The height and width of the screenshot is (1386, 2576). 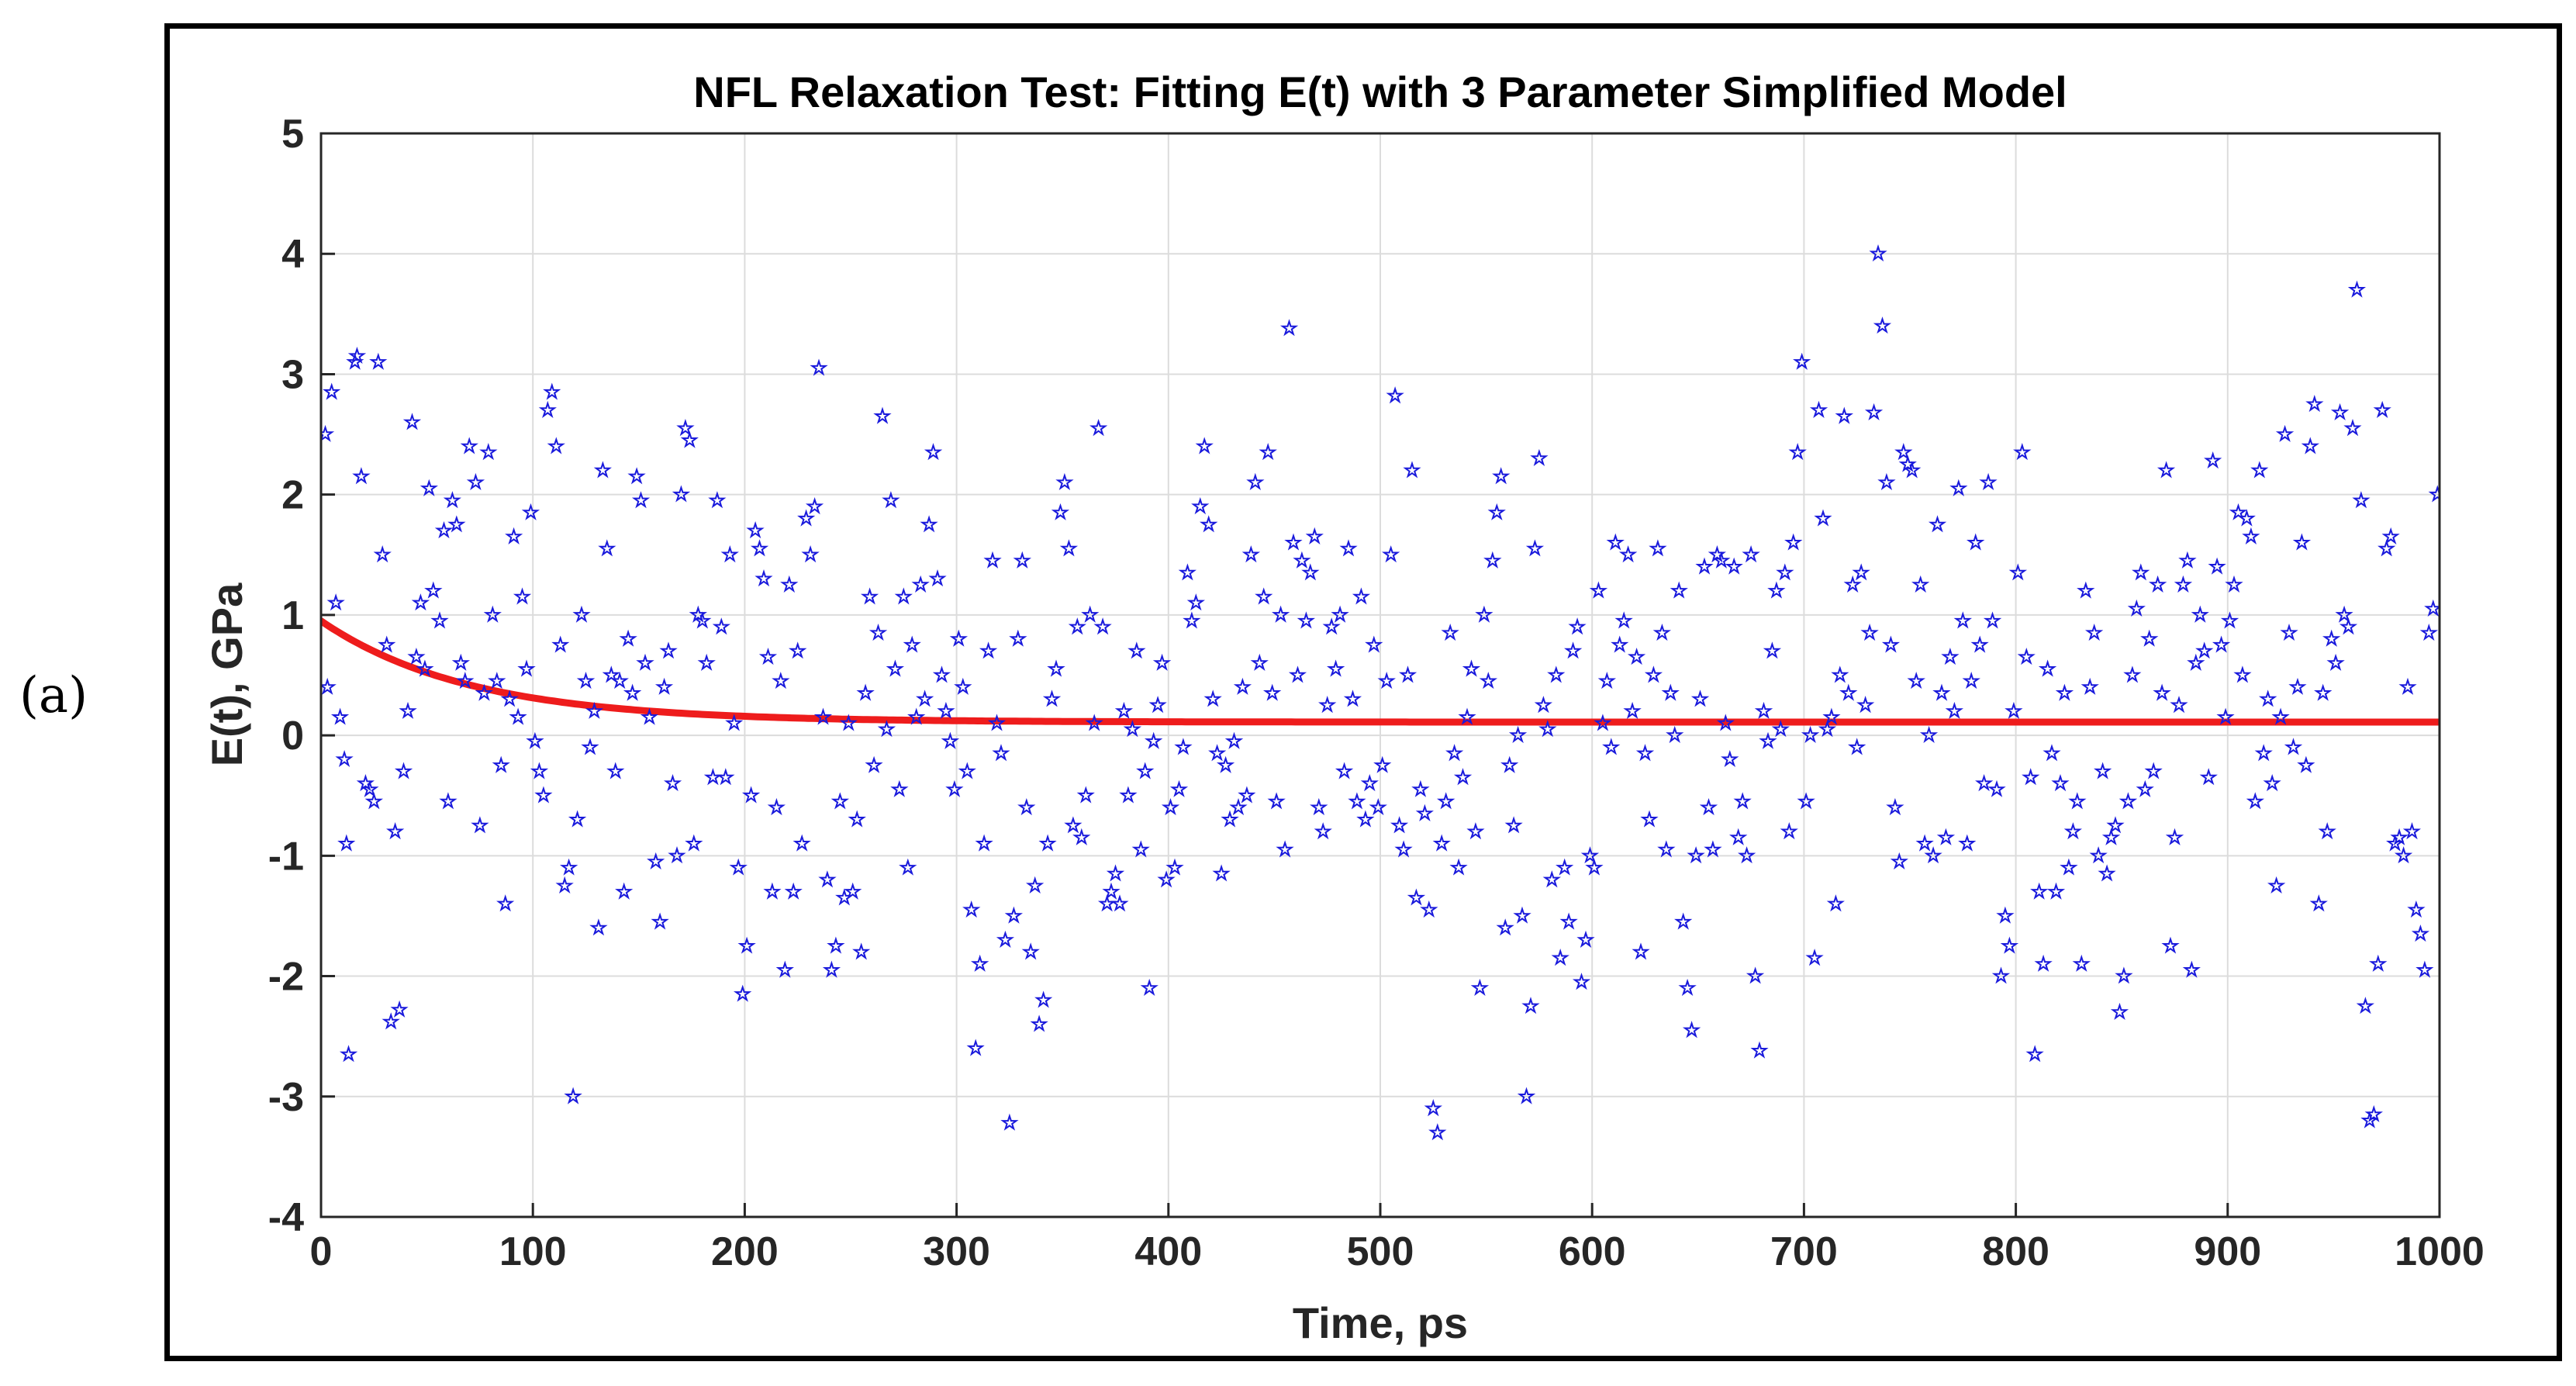 What do you see at coordinates (292, 495) in the screenshot?
I see `y-tick-label: 2` at bounding box center [292, 495].